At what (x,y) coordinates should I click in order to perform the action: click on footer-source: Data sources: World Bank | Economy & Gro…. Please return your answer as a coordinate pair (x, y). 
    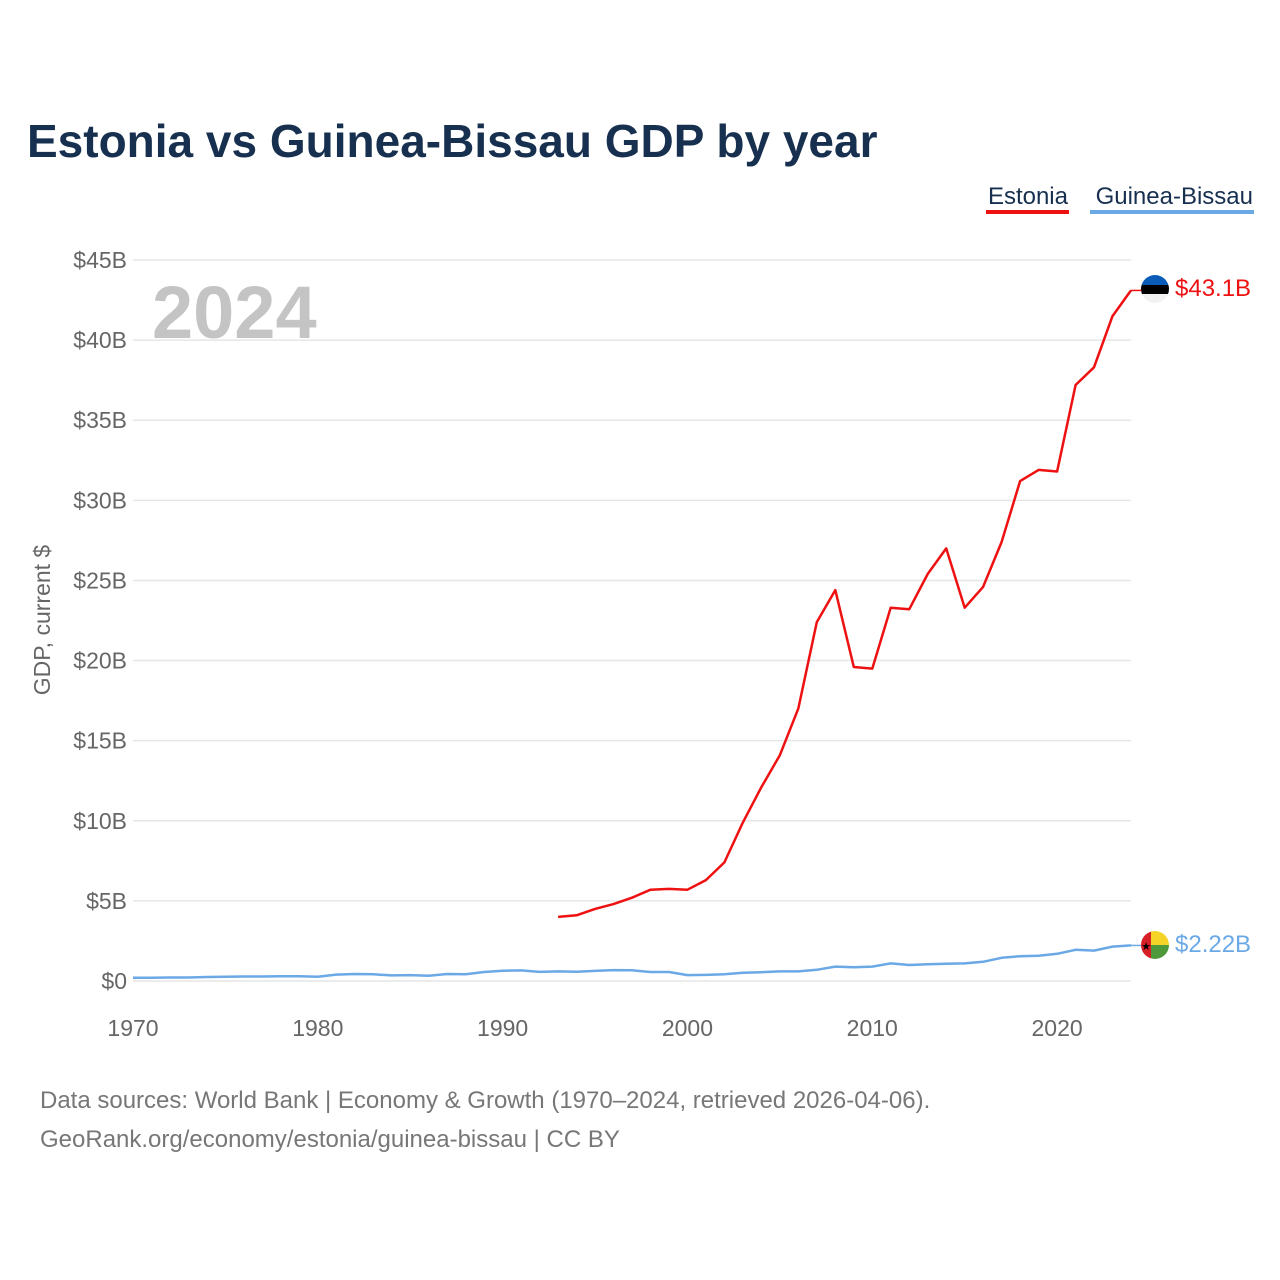
    Looking at the image, I should click on (485, 1100).